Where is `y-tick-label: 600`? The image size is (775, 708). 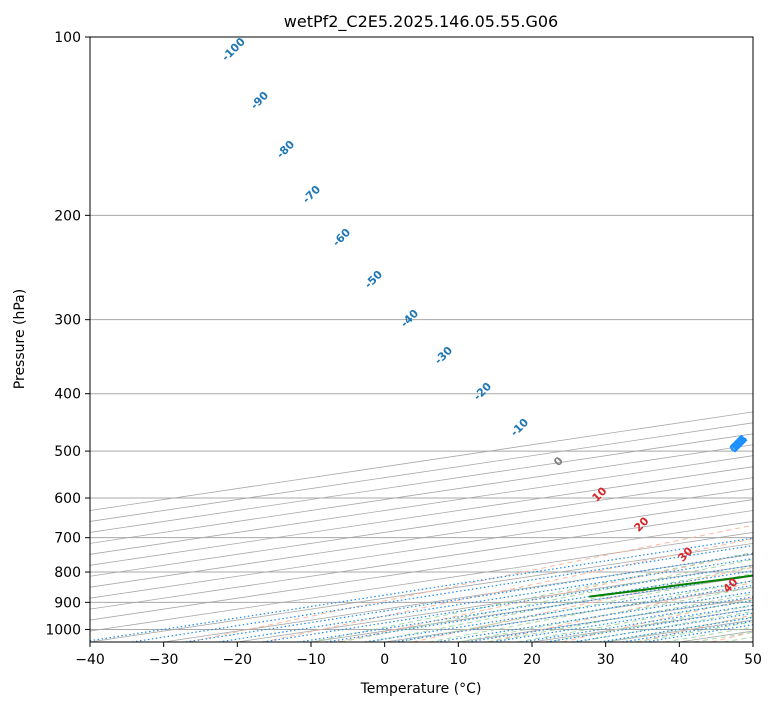
y-tick-label: 600 is located at coordinates (67, 499).